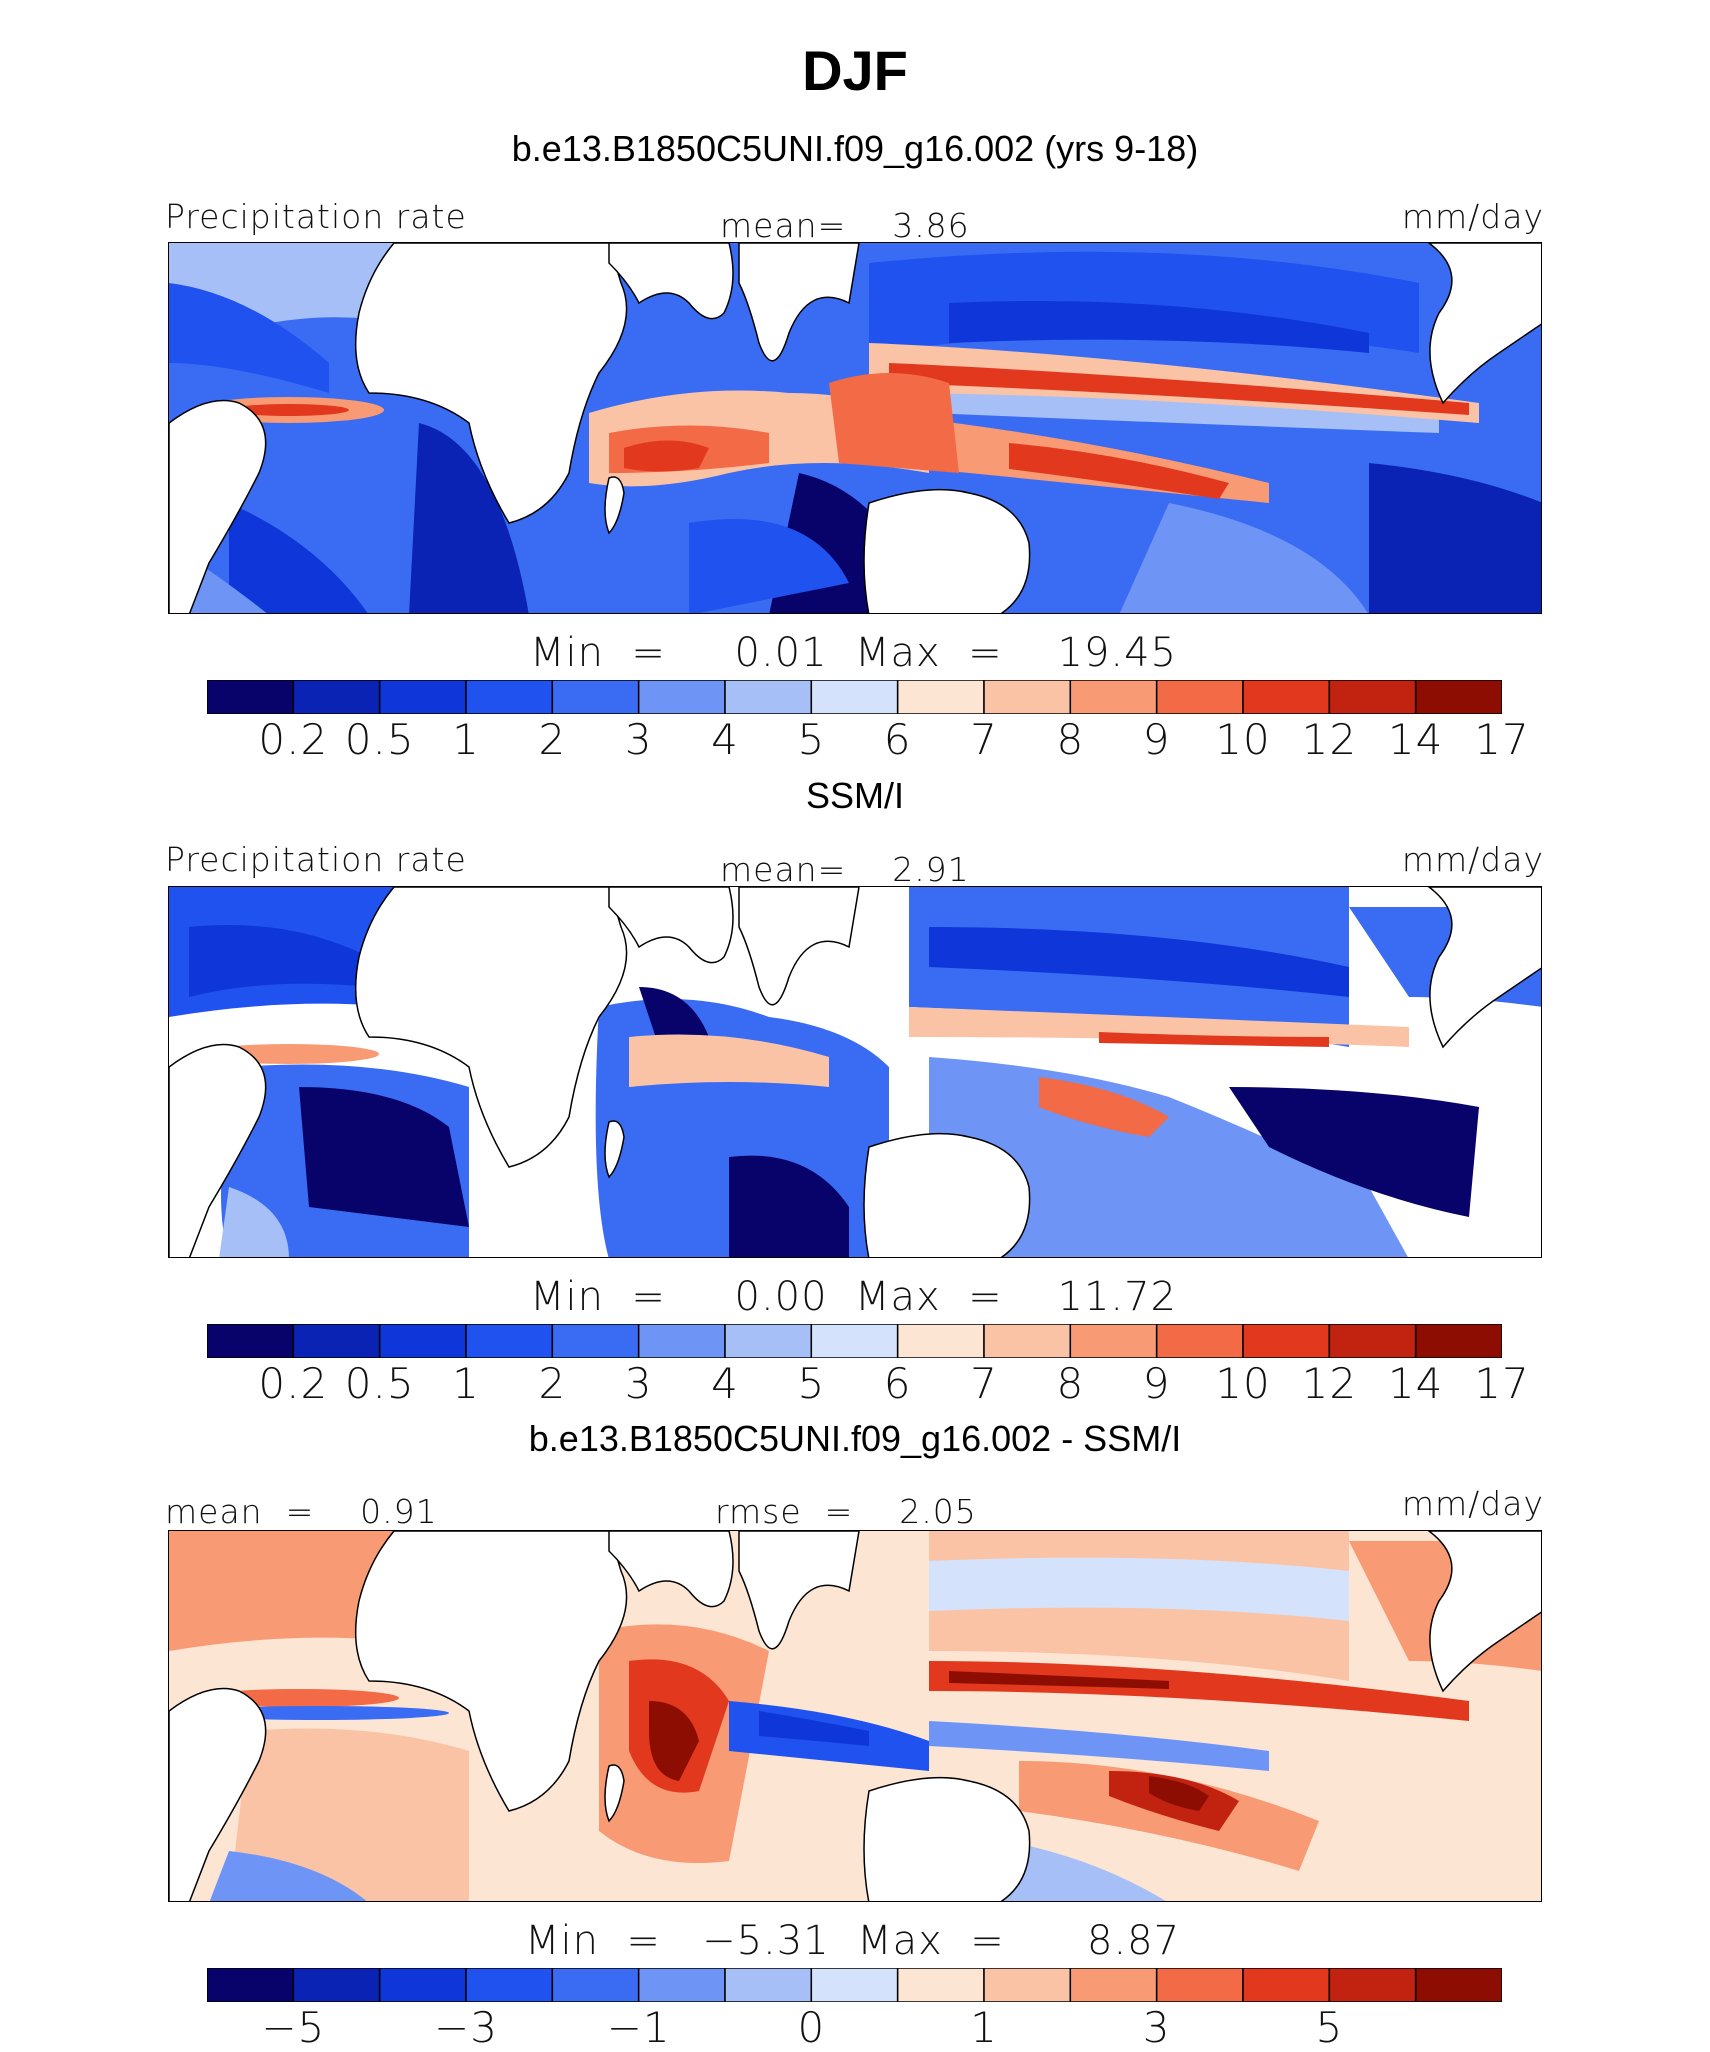 The image size is (1710, 2052). What do you see at coordinates (845, 869) in the screenshot?
I see `panel2-mean-label: mean= 2.91` at bounding box center [845, 869].